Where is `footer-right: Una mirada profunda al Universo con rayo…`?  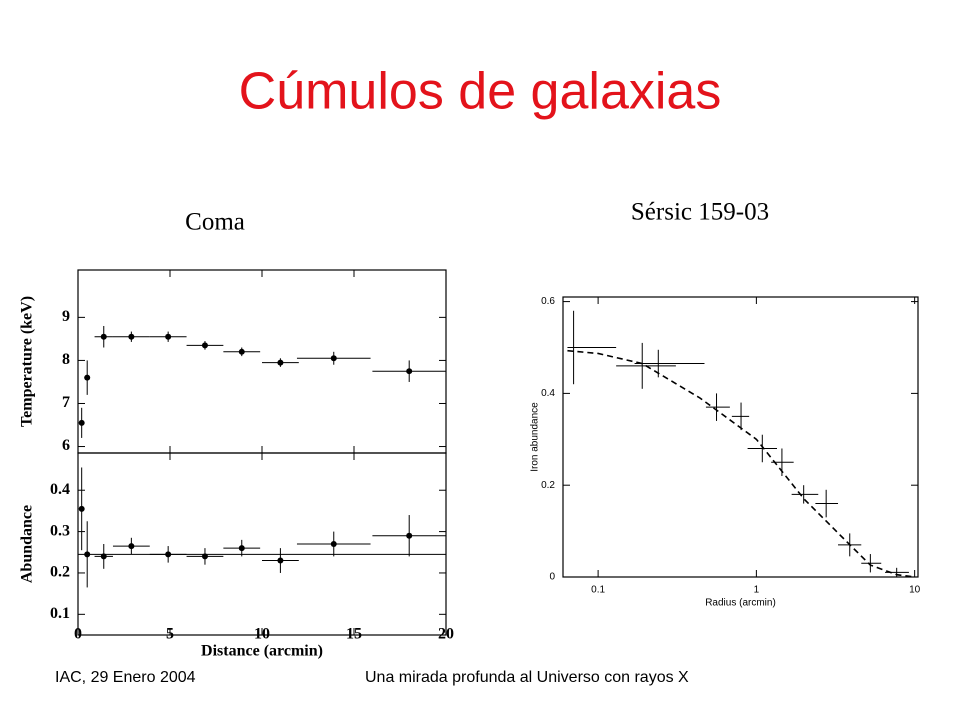 footer-right: Una mirada profunda al Universo con rayo… is located at coordinates (527, 677).